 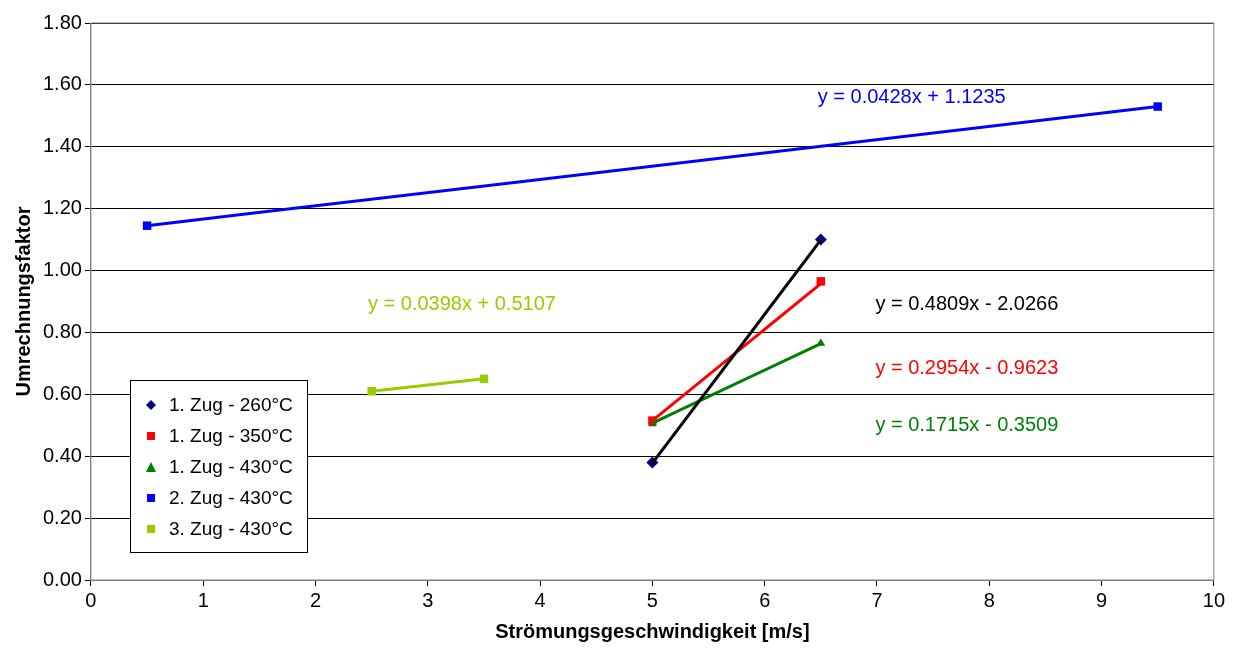 What do you see at coordinates (1213, 599) in the screenshot?
I see `x-tick-label: 10` at bounding box center [1213, 599].